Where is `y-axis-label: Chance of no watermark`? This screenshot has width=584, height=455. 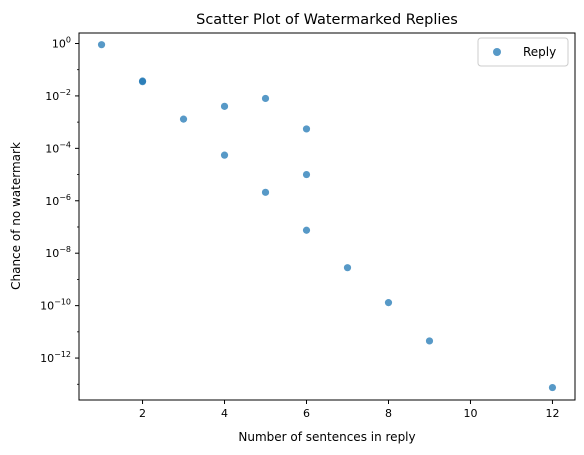 y-axis-label: Chance of no watermark is located at coordinates (16, 216).